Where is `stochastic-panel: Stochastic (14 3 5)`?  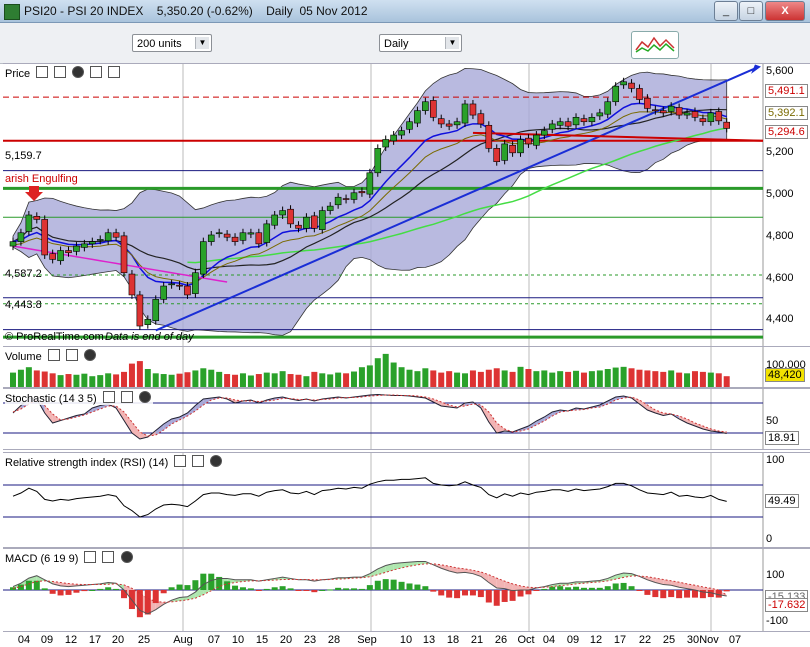
stochastic-panel: Stochastic (14 3 5) is located at coordinates (406, 419).